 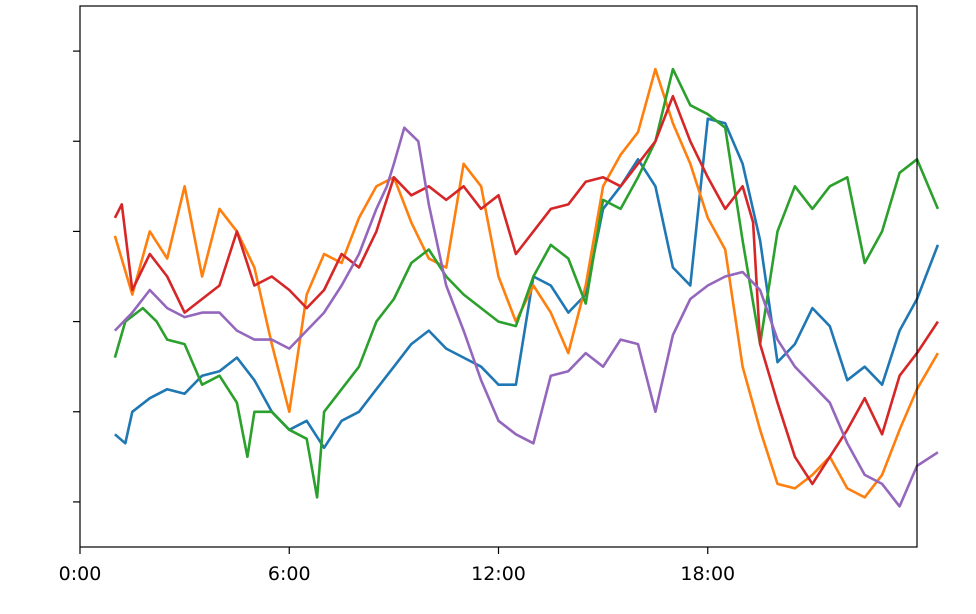 I want to click on x-tick-label: 18:00, so click(x=707, y=574).